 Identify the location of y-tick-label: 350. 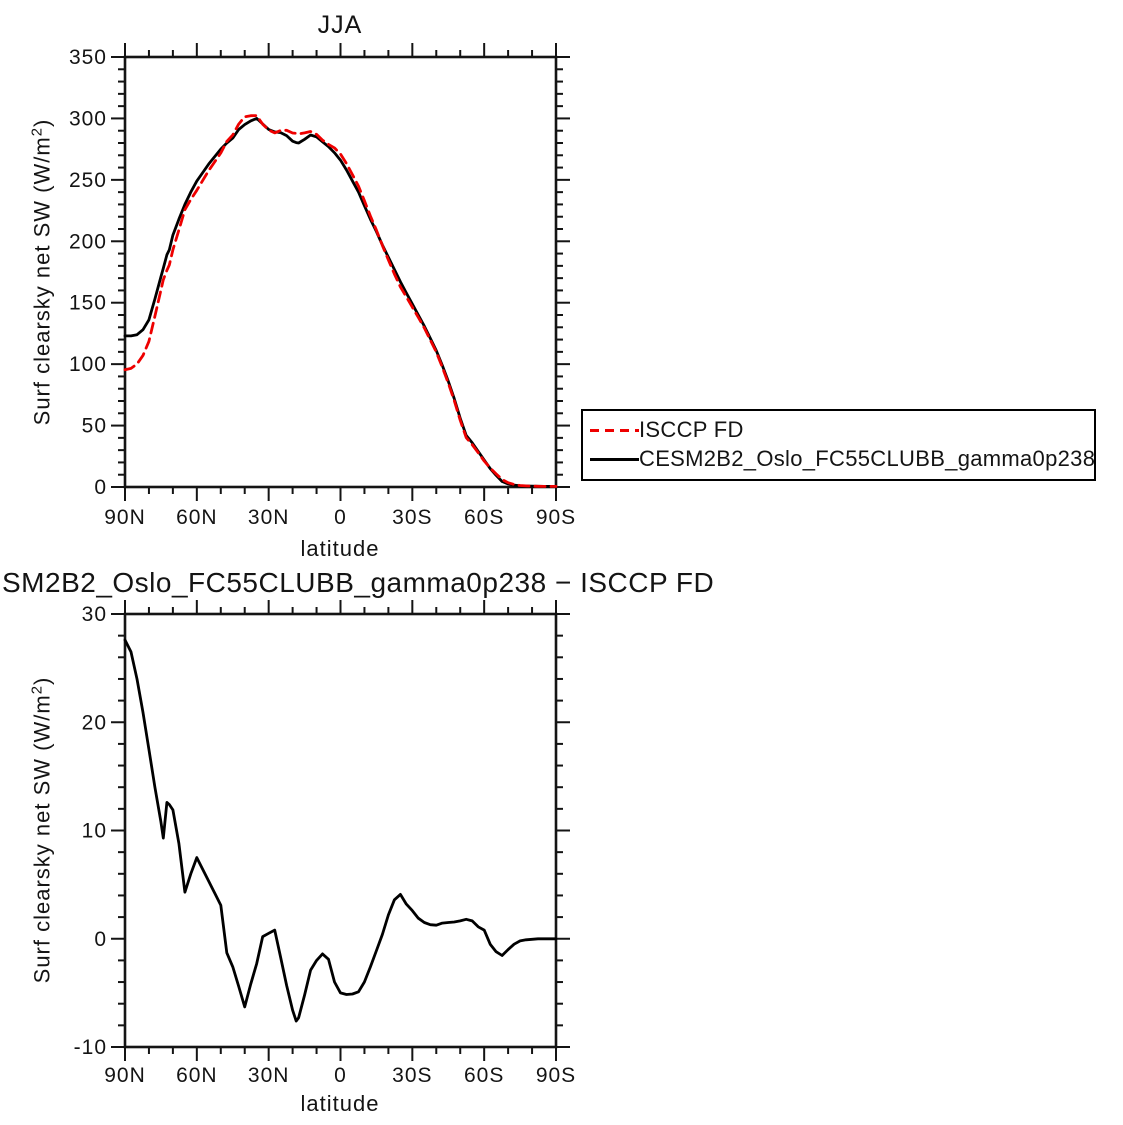
(88, 57).